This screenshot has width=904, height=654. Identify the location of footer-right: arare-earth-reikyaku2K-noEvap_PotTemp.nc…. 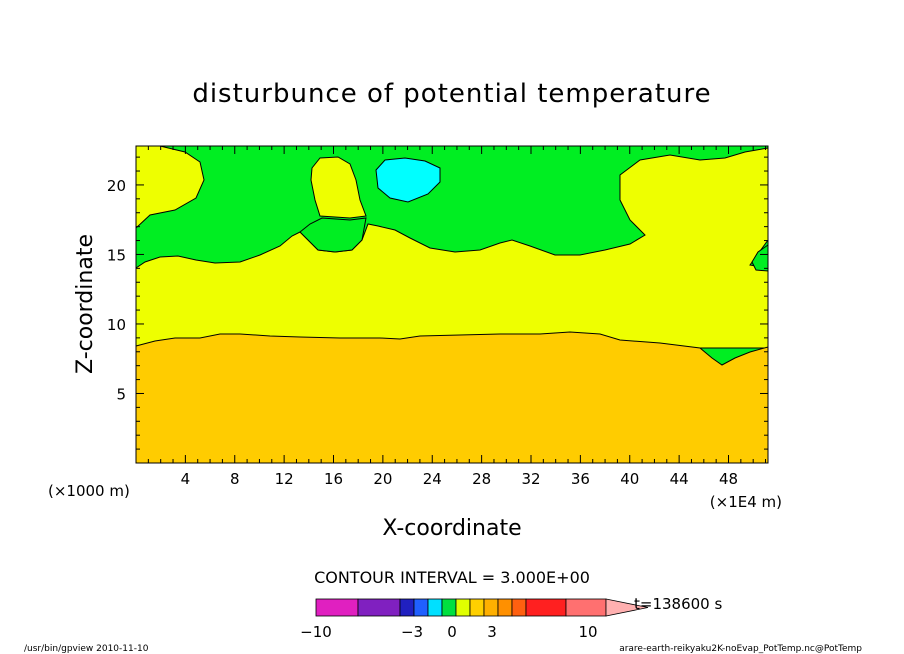
(740, 649).